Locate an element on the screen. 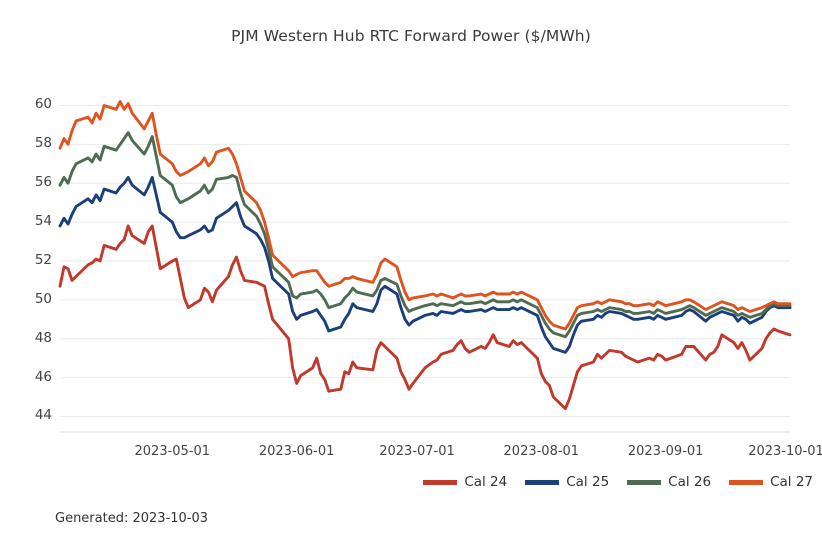 The width and height of the screenshot is (822, 545). x-tick-label: 2023-07-01 is located at coordinates (417, 451).